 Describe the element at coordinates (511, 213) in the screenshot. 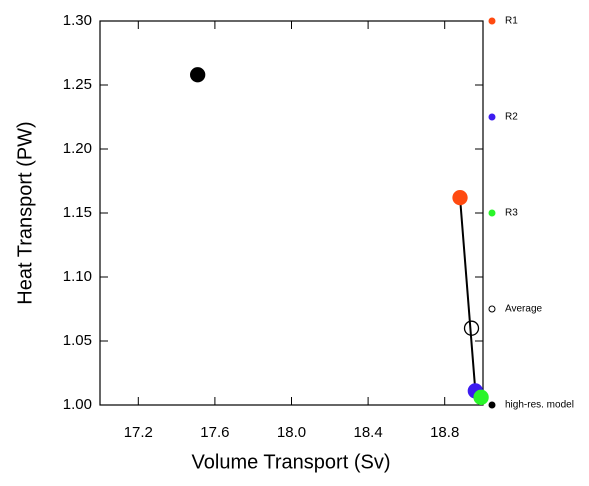

I see `legend-label: R3` at that location.